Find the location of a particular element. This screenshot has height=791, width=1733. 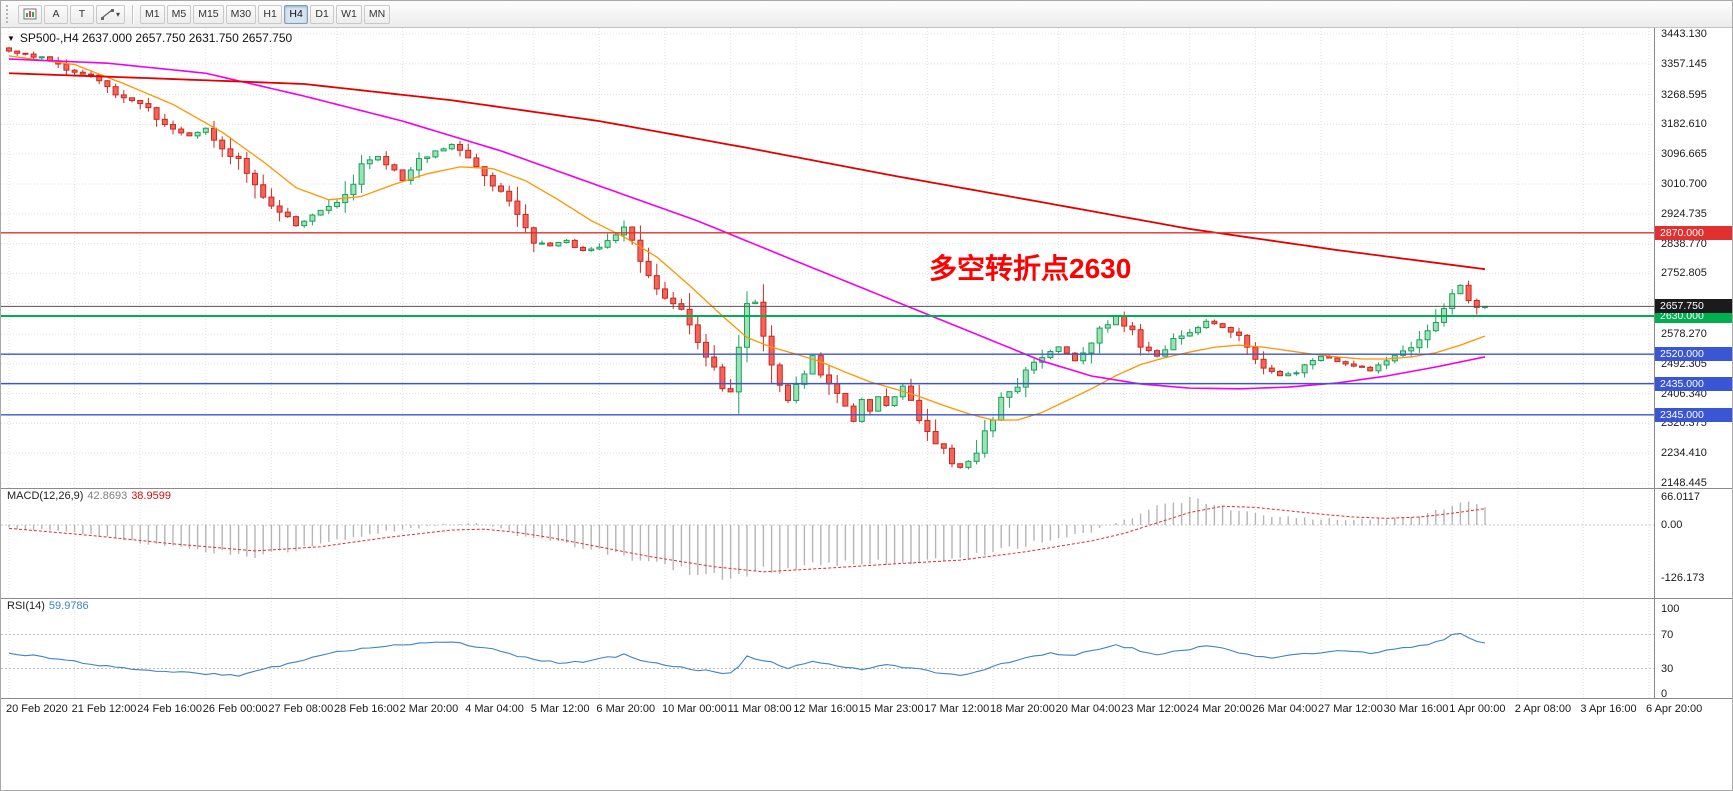

time-axis-label: 2 Mar 20:00 is located at coordinates (429, 709).